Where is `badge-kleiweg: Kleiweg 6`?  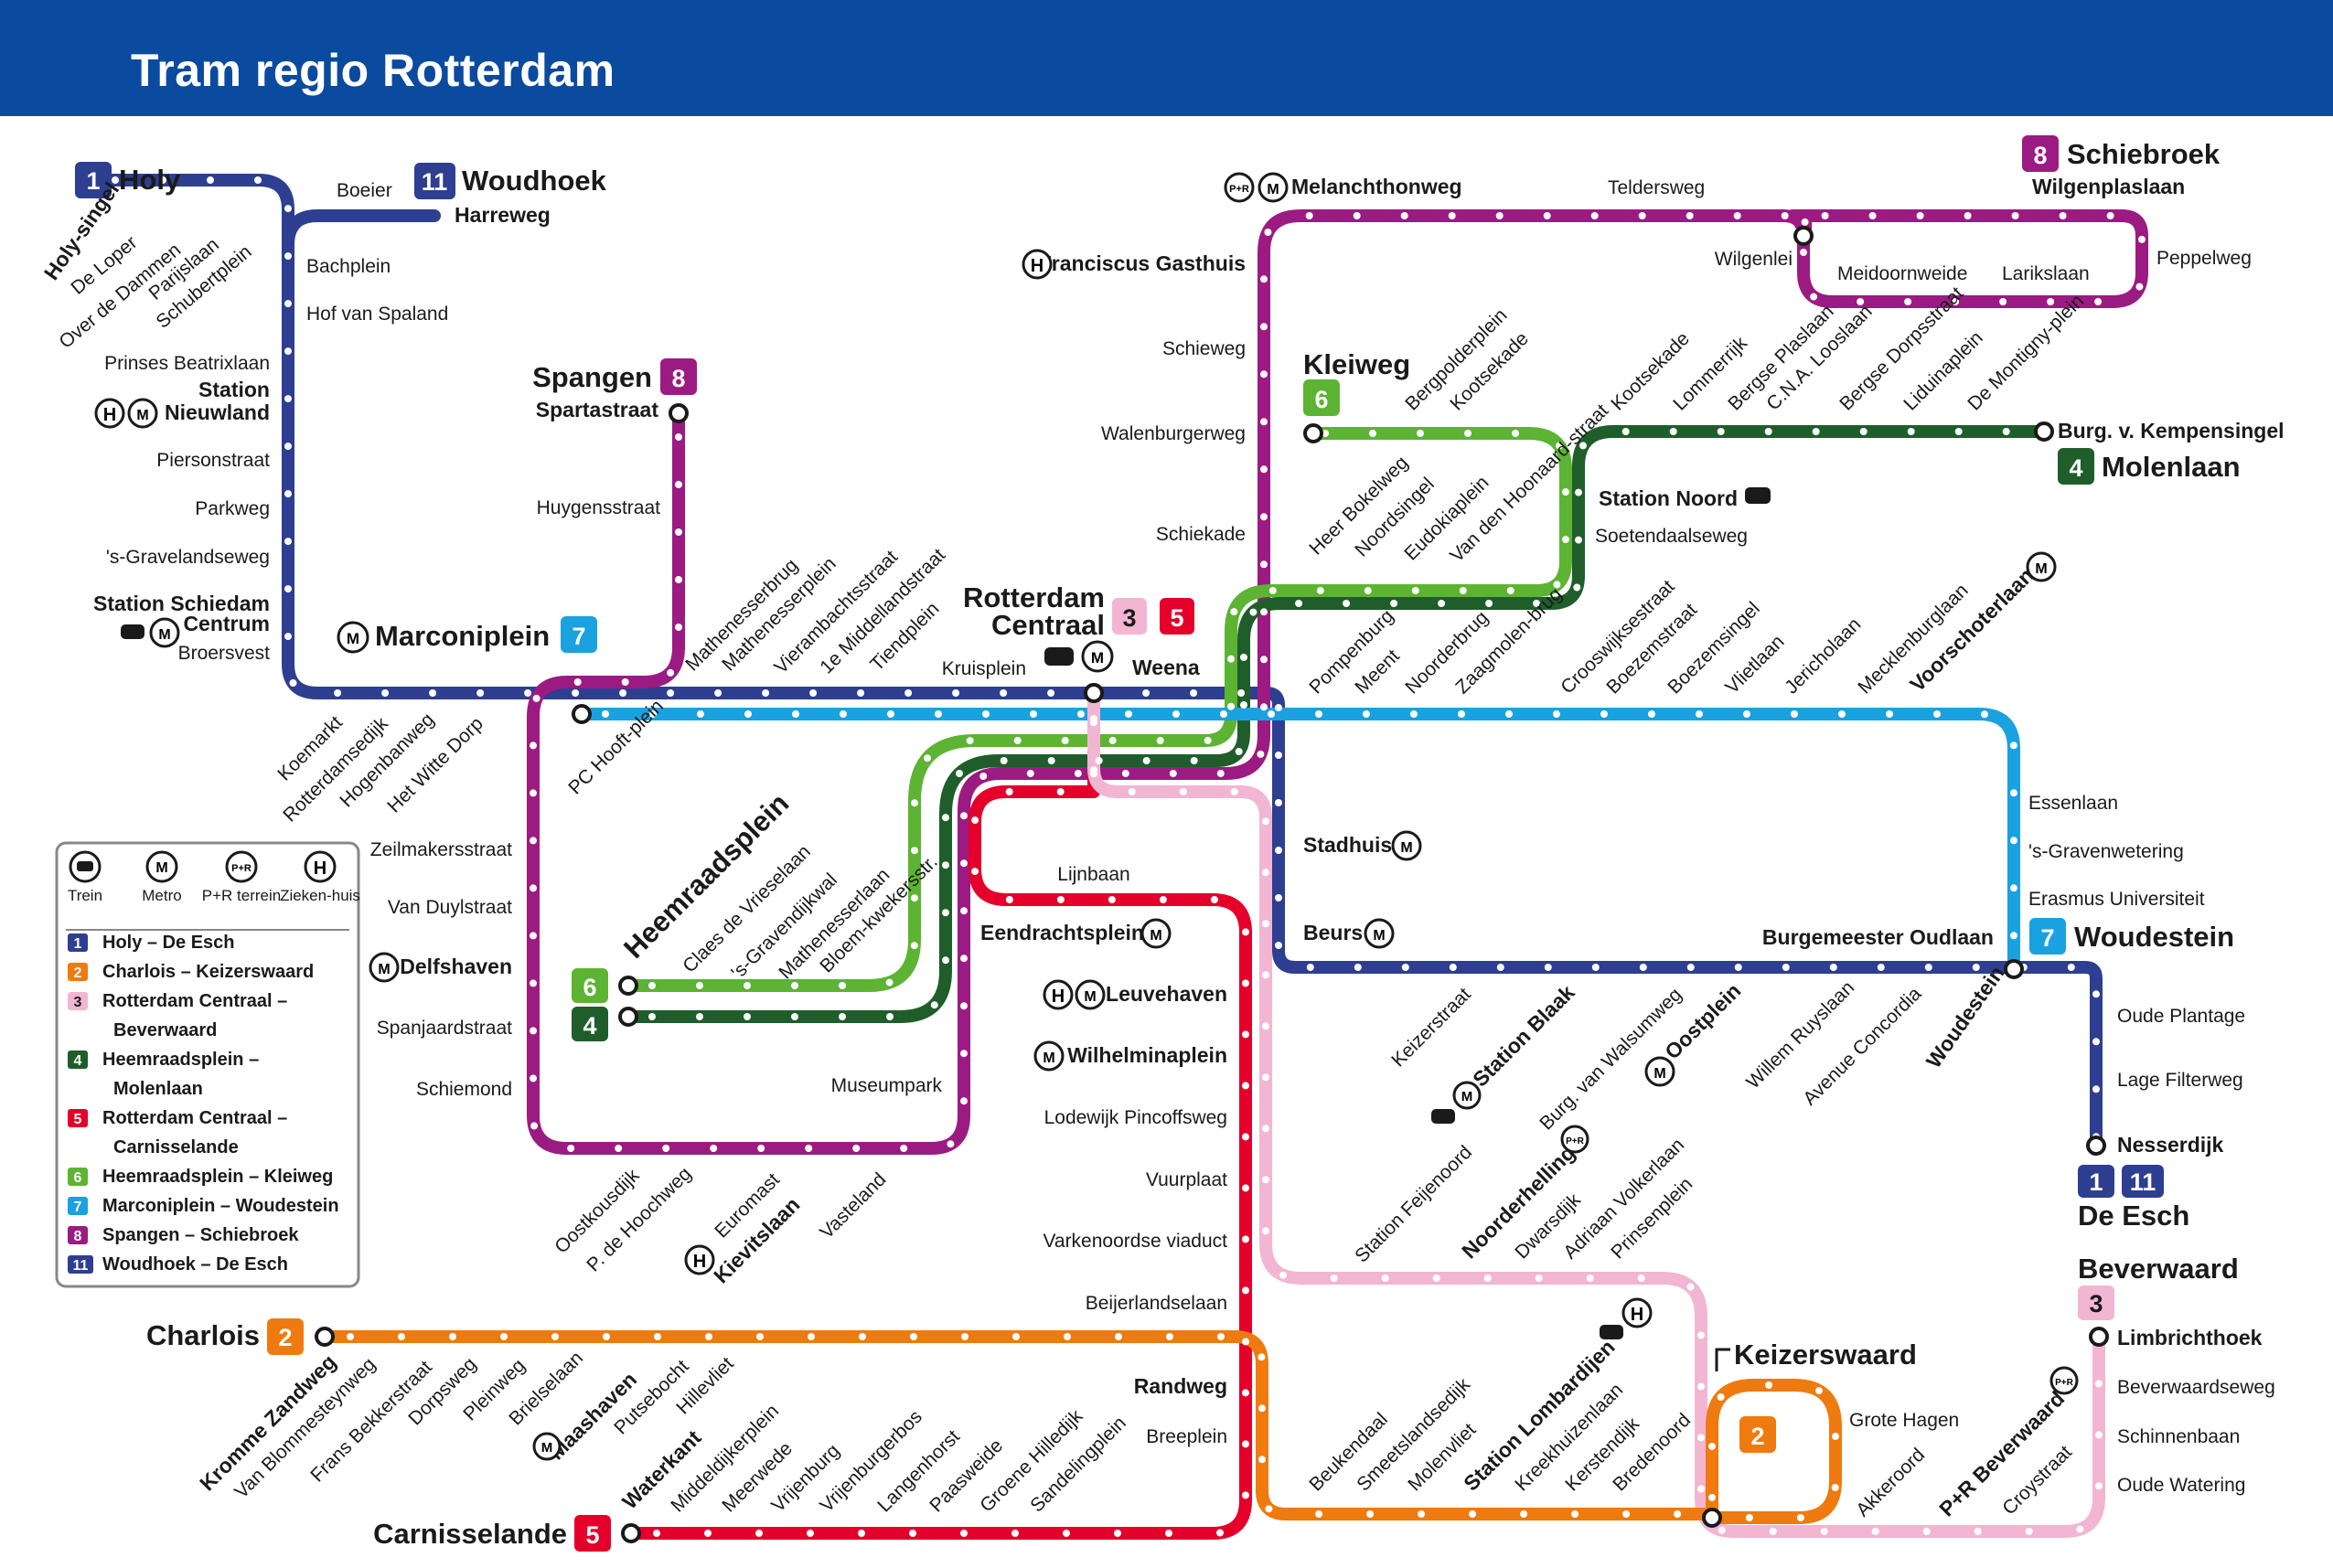 badge-kleiweg: Kleiweg 6 is located at coordinates (1356, 382).